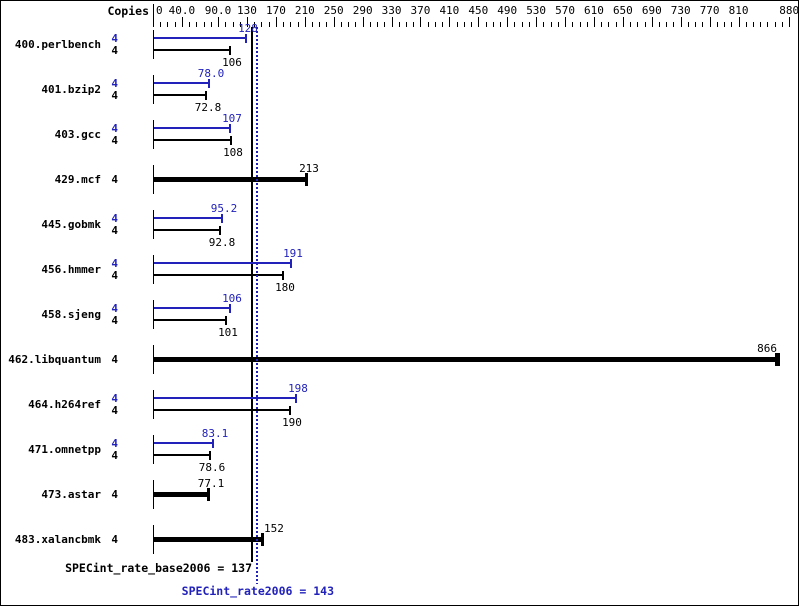 This screenshot has width=799, height=606. What do you see at coordinates (54, 359) in the screenshot?
I see `benchmark-label: 462.libquantum` at bounding box center [54, 359].